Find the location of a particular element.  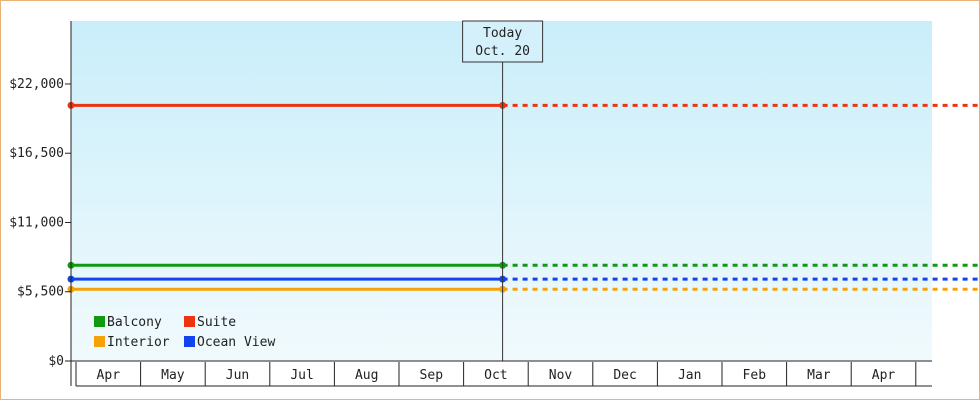

month-label: May is located at coordinates (173, 375).